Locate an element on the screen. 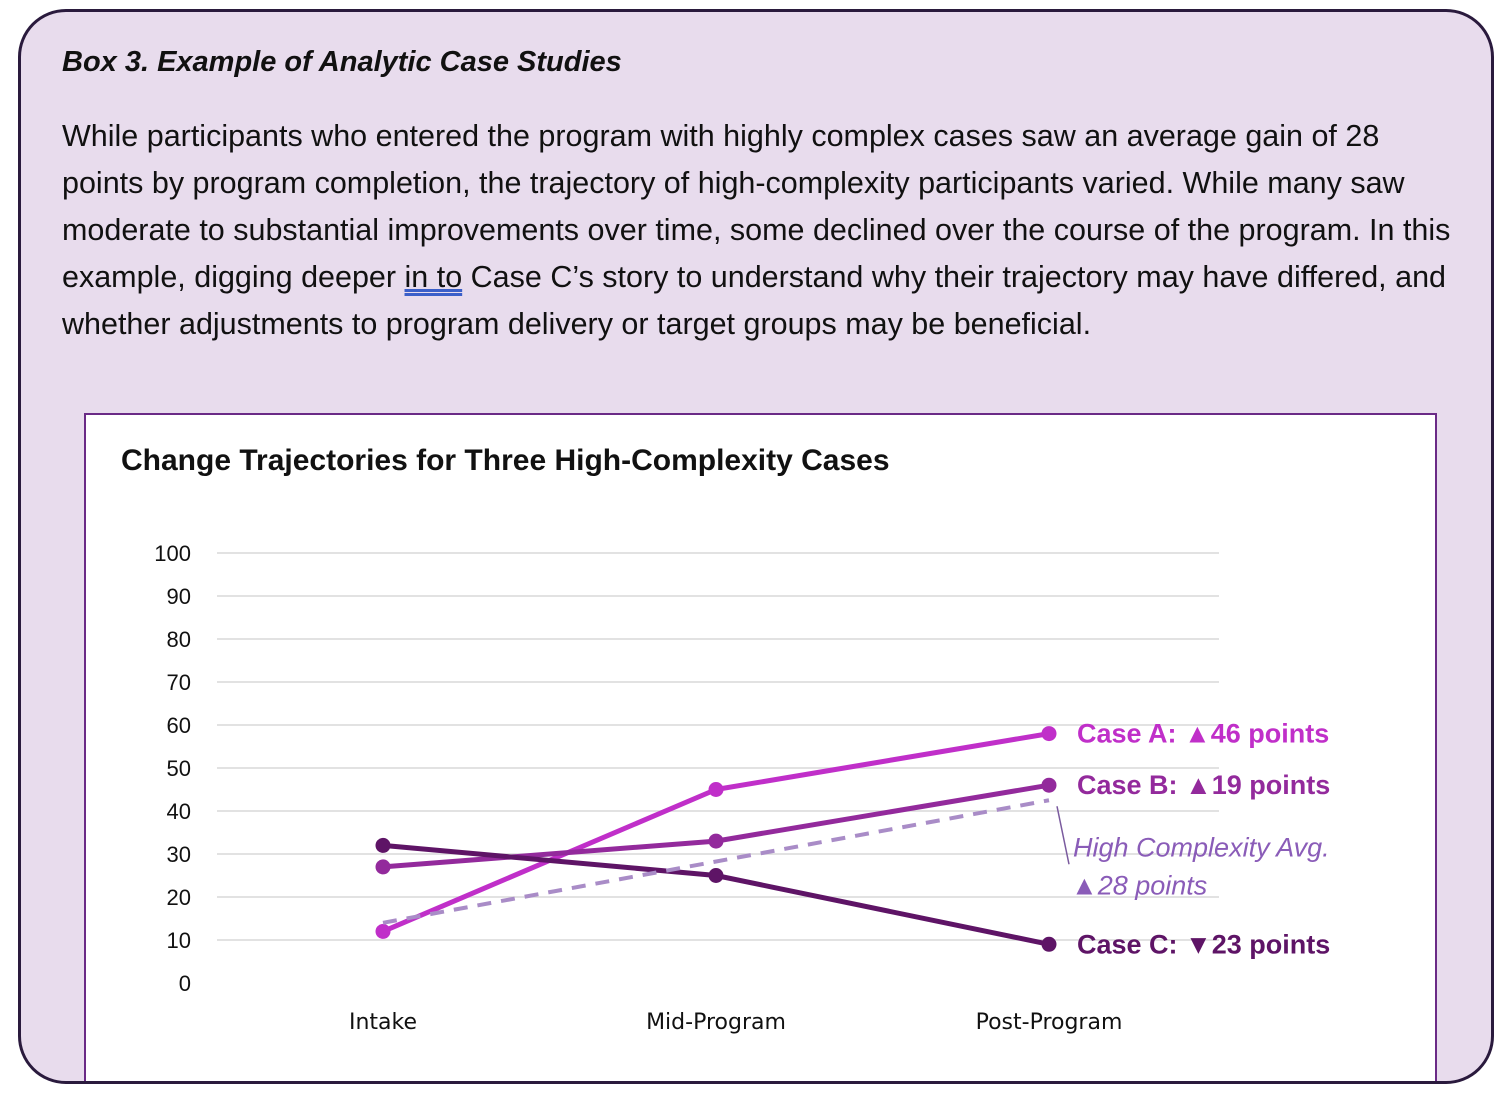 The height and width of the screenshot is (1098, 1511). y-tick-label-30: 30 is located at coordinates (179, 854).